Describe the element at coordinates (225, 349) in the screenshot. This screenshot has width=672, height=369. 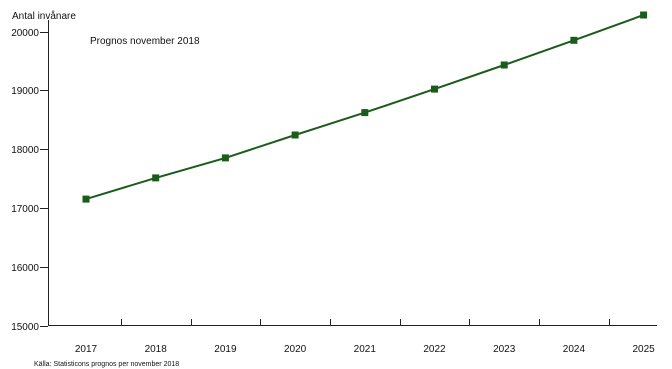
I see `x-tick-label: 2019` at that location.